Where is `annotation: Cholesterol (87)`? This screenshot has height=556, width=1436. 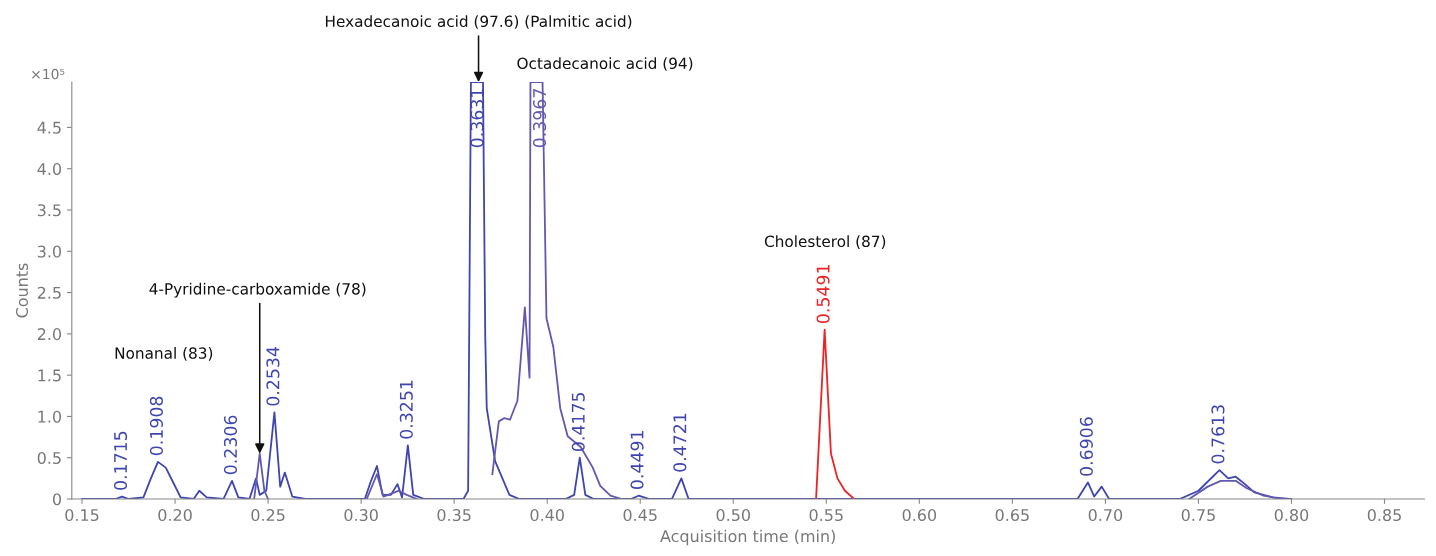
annotation: Cholesterol (87) is located at coordinates (825, 242).